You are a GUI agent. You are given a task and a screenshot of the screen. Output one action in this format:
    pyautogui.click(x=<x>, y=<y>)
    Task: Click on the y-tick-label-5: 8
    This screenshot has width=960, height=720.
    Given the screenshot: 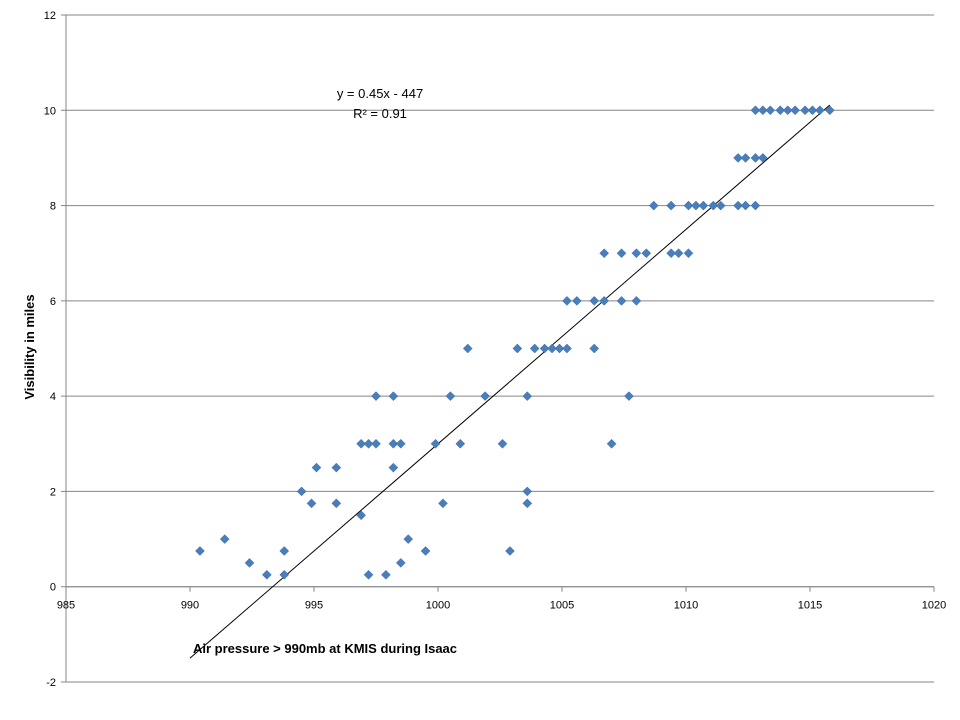 What is the action you would take?
    pyautogui.click(x=53, y=207)
    